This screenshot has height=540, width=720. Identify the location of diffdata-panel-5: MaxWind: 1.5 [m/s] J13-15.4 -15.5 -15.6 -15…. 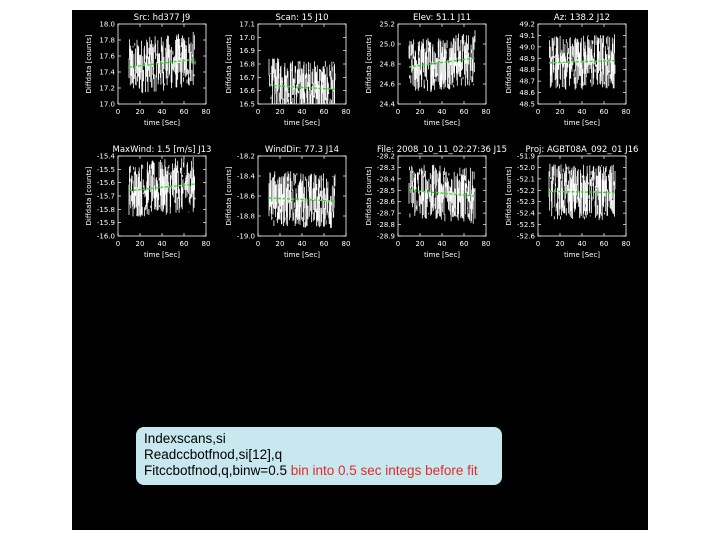
(148, 202).